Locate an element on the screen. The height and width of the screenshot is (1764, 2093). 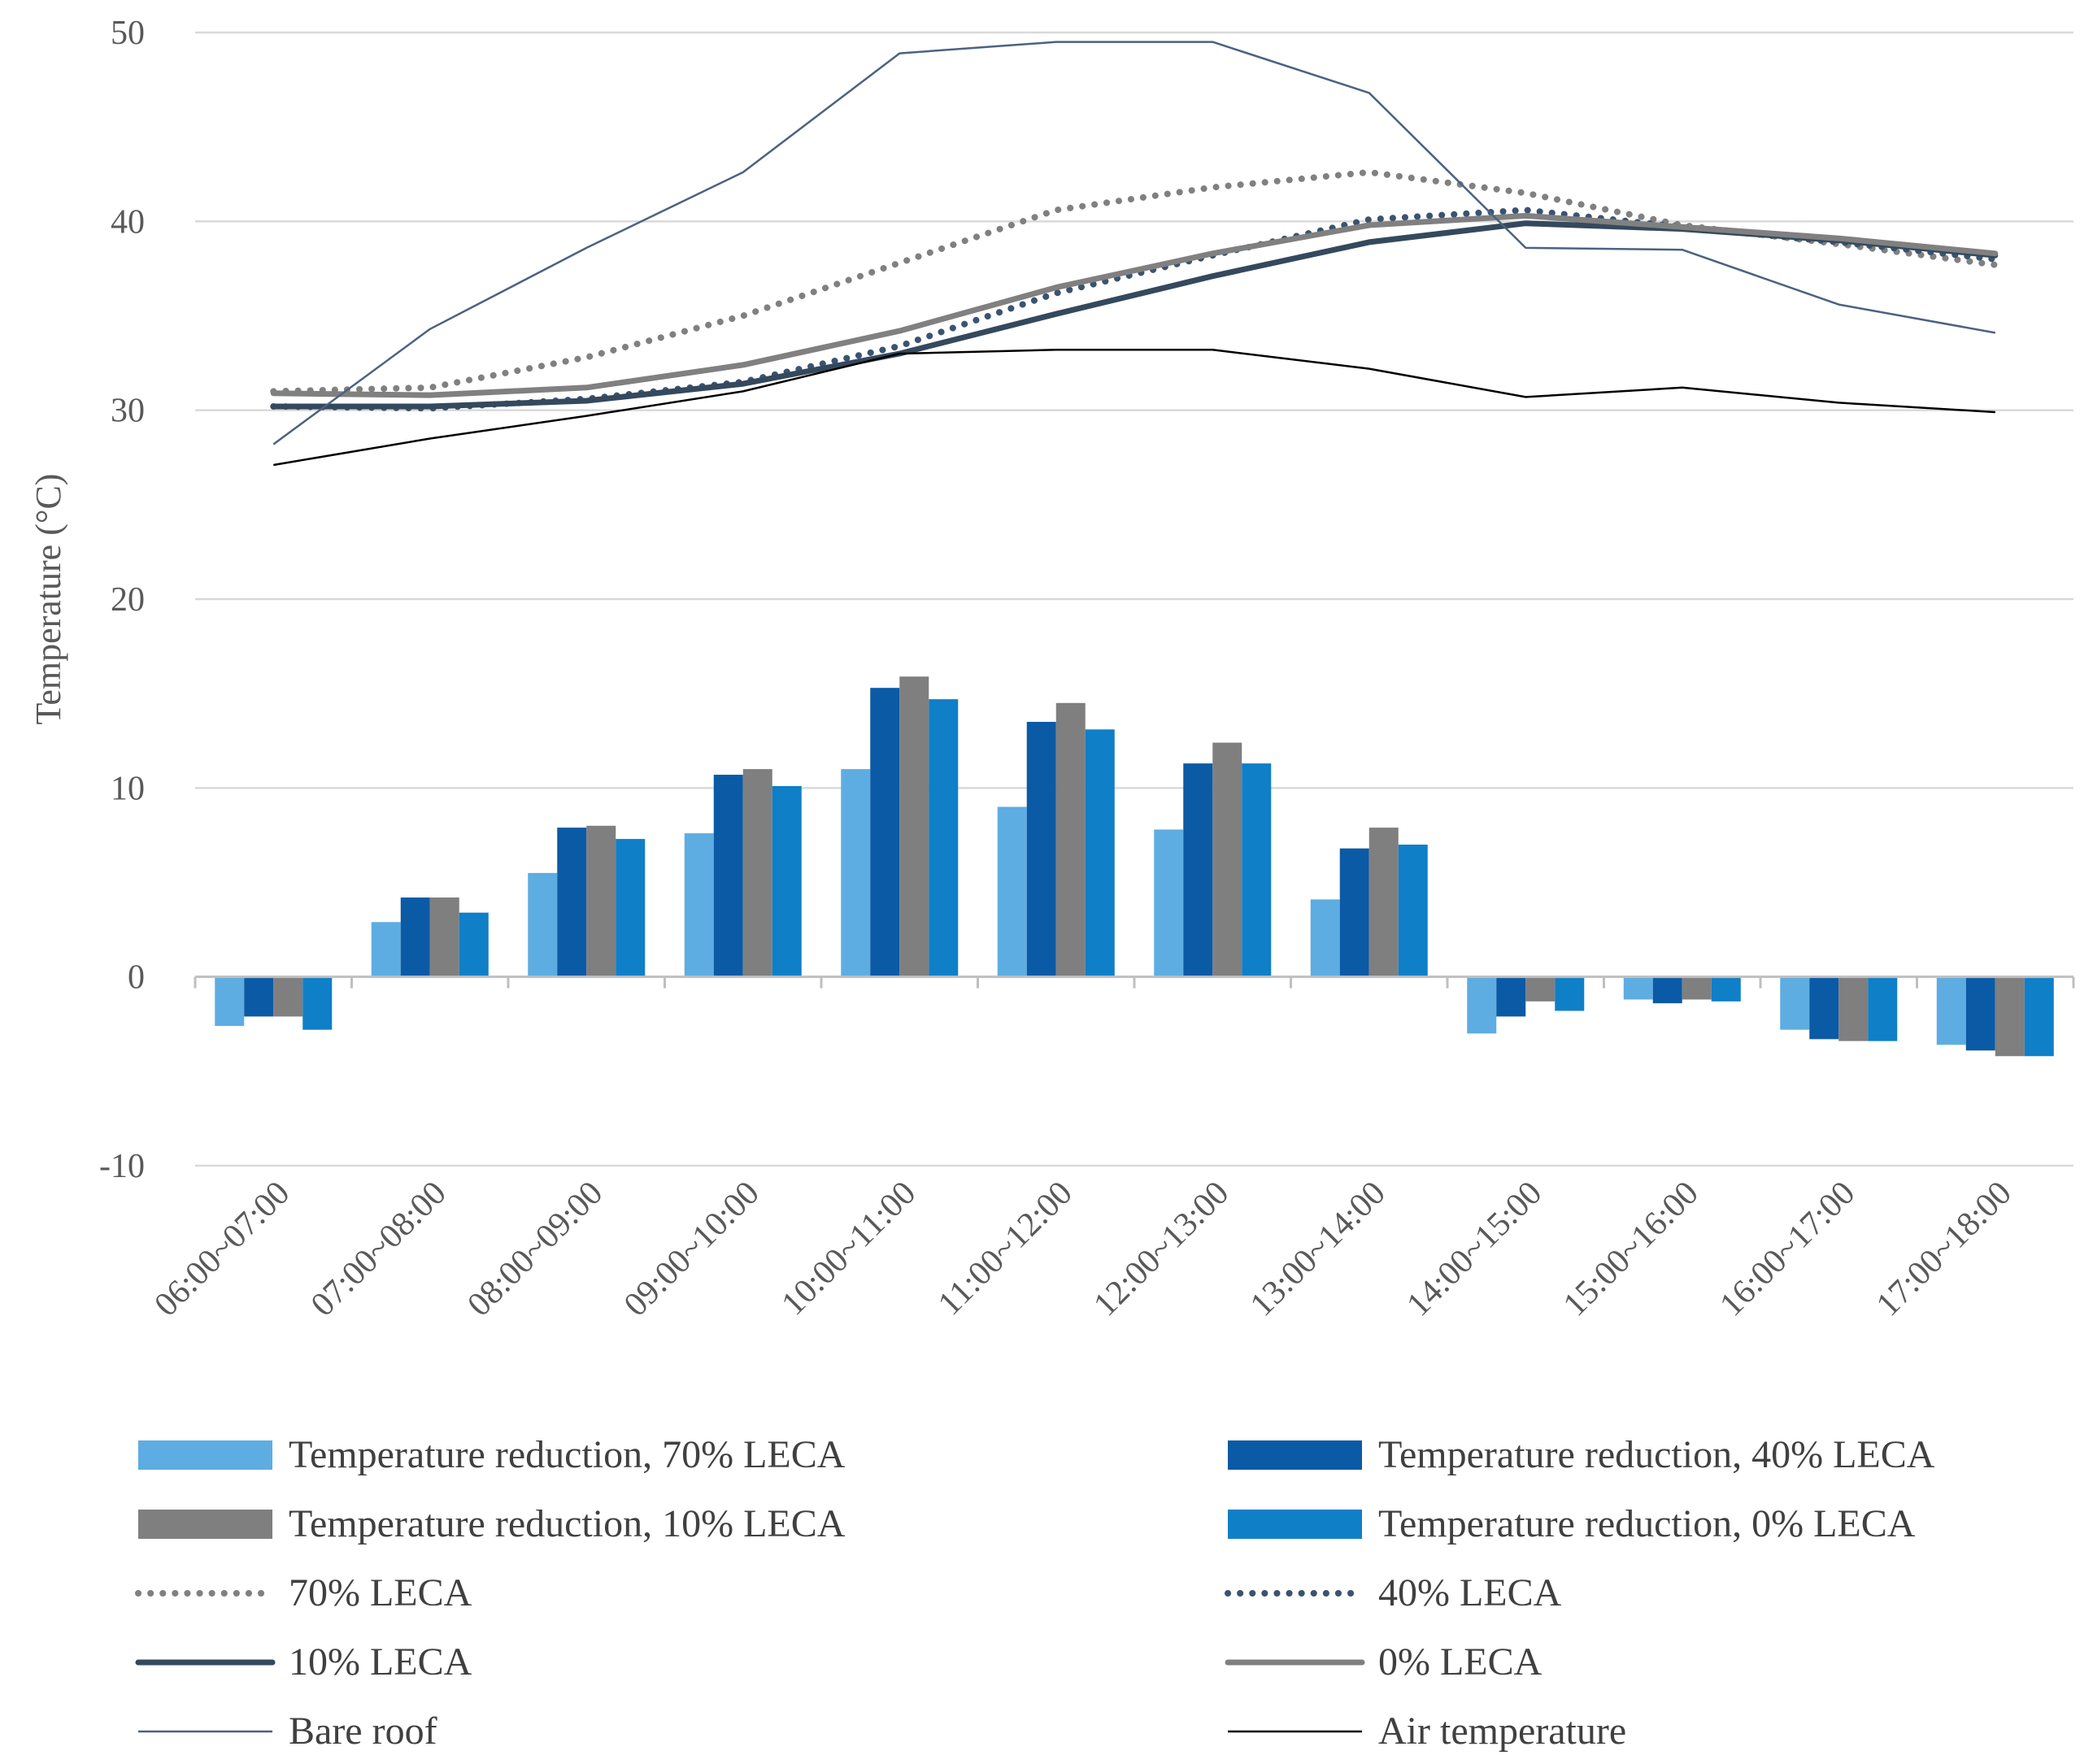
legend-label: Temperature reduction, 0% LECA is located at coordinates (1647, 1523).